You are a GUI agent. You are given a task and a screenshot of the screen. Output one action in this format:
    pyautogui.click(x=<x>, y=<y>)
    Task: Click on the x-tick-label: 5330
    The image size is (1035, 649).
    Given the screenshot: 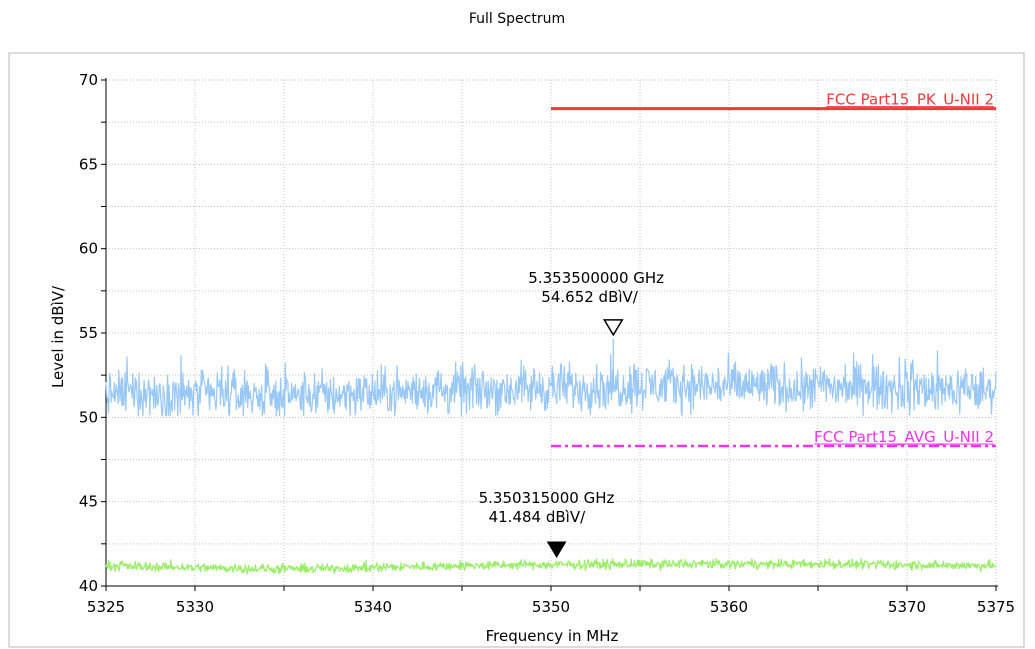 What is the action you would take?
    pyautogui.click(x=195, y=607)
    